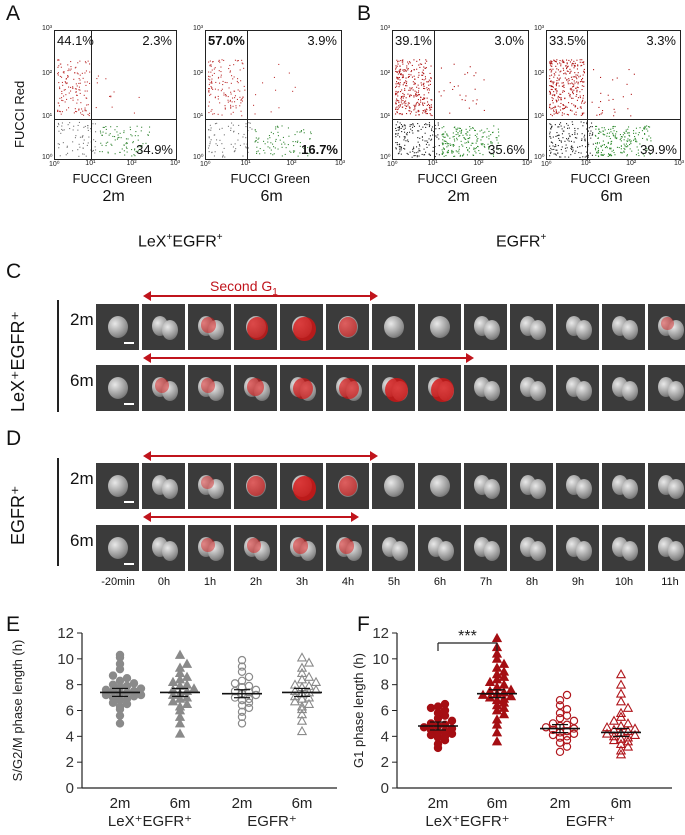  I want to click on arrow-head-right, so click(374, 456).